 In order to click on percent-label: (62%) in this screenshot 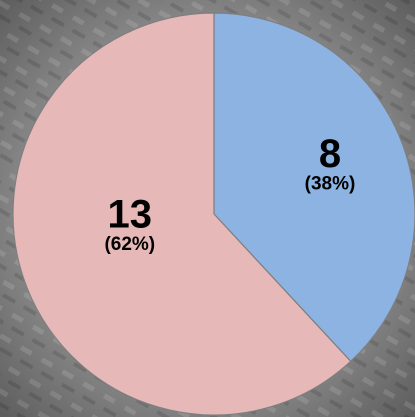, I will do `click(129, 244)`.